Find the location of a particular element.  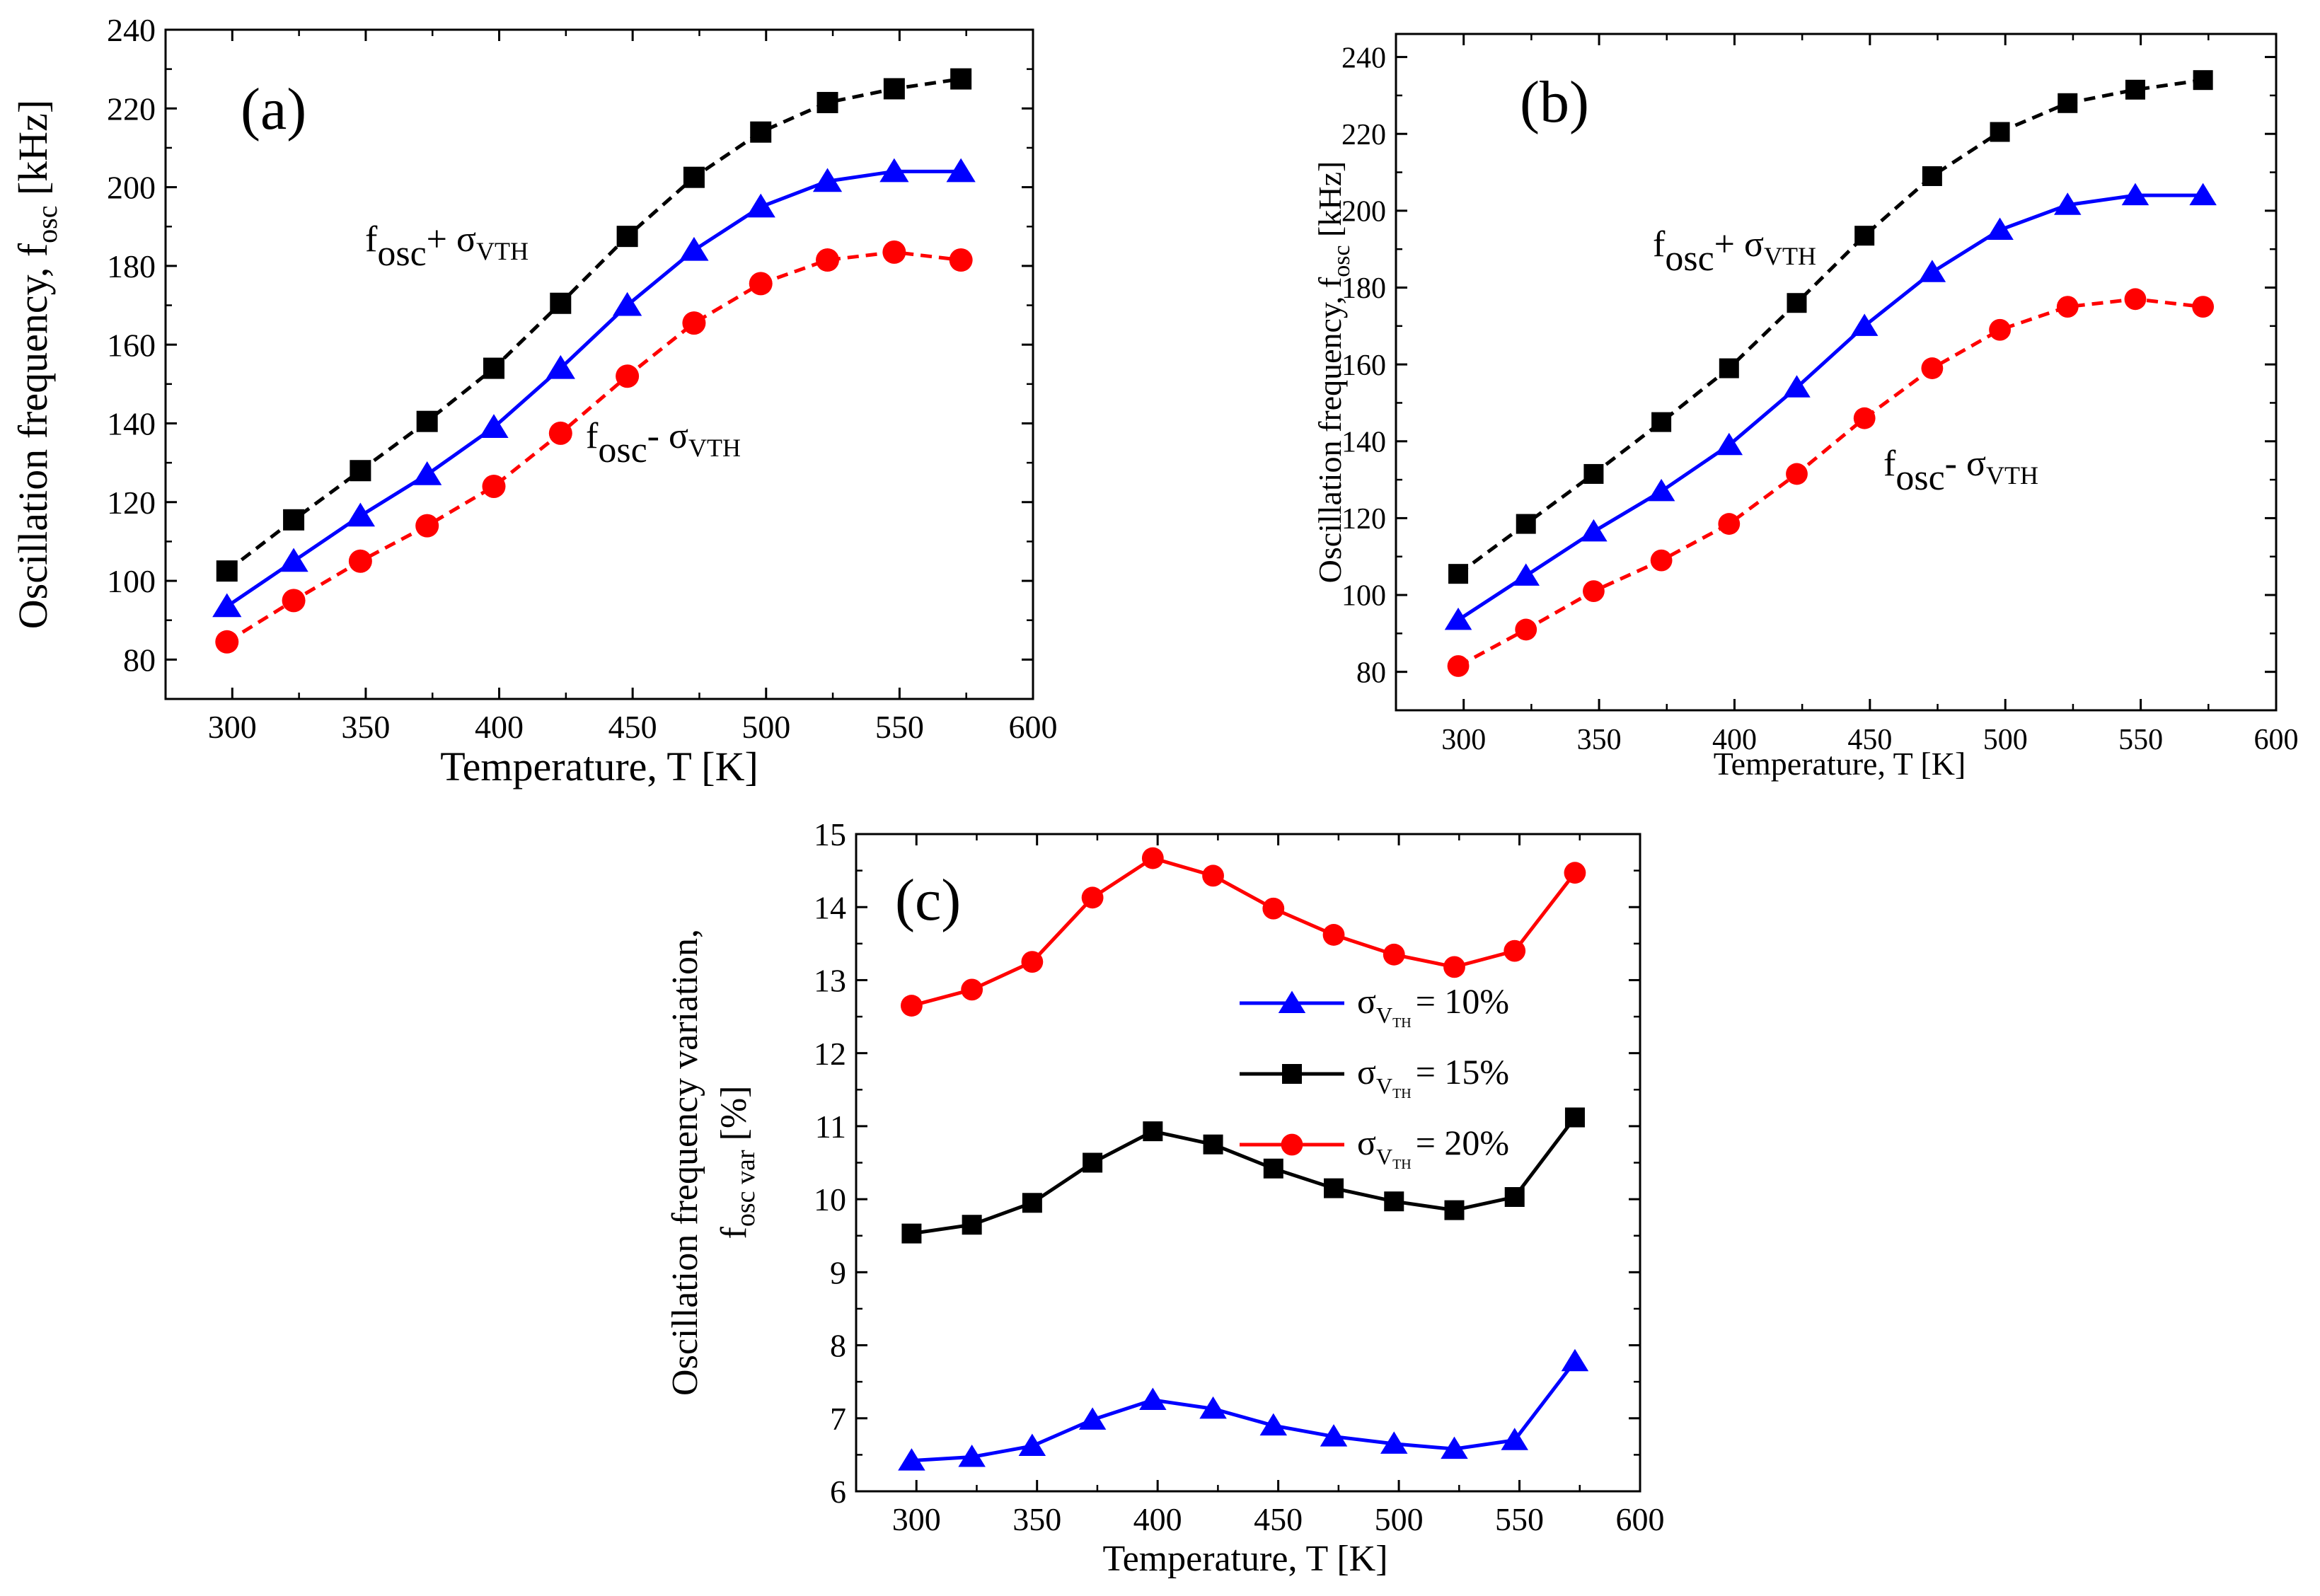

panel-b-series is located at coordinates (1831, 373).